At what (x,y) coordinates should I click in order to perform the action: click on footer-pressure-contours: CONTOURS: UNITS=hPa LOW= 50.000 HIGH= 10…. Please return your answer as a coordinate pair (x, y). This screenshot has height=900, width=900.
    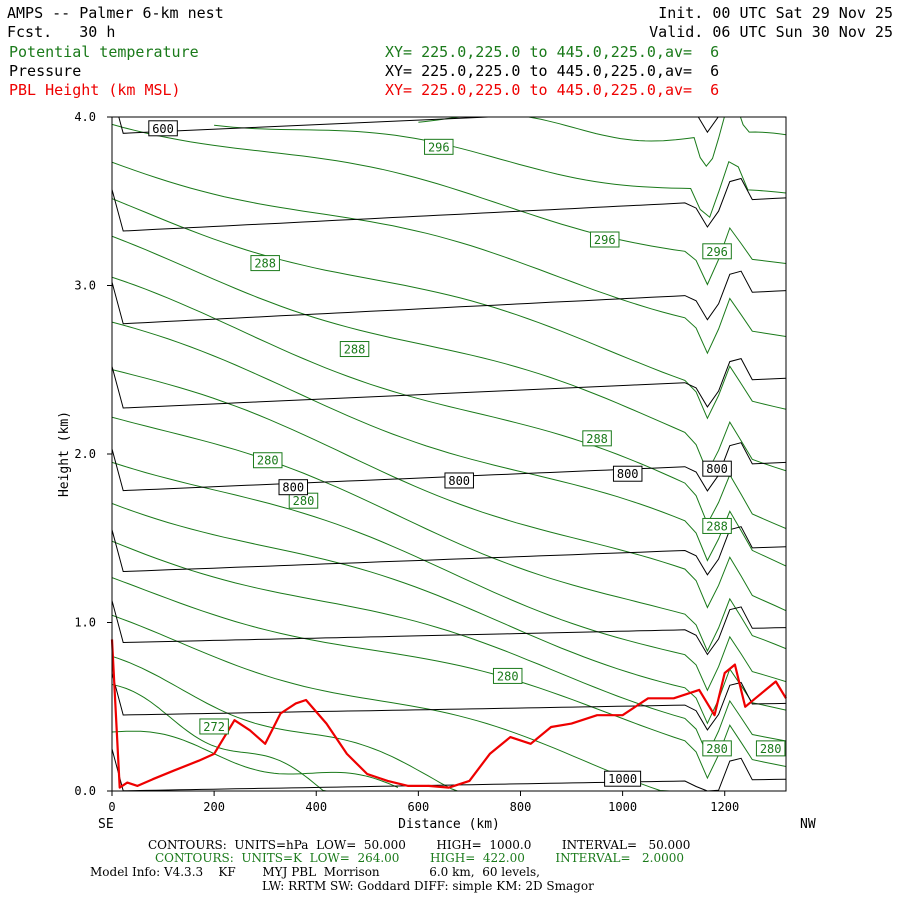
    Looking at the image, I should click on (419, 845).